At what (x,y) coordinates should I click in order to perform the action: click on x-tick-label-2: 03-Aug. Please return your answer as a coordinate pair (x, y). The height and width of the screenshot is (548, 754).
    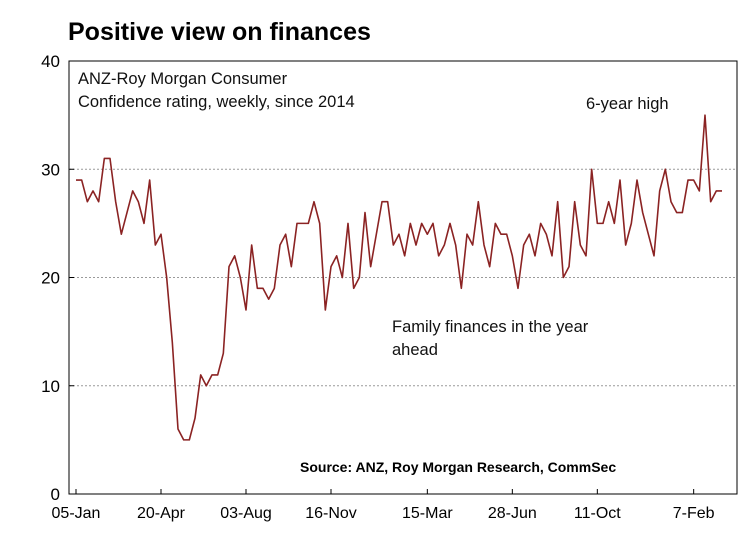
    Looking at the image, I should click on (246, 513).